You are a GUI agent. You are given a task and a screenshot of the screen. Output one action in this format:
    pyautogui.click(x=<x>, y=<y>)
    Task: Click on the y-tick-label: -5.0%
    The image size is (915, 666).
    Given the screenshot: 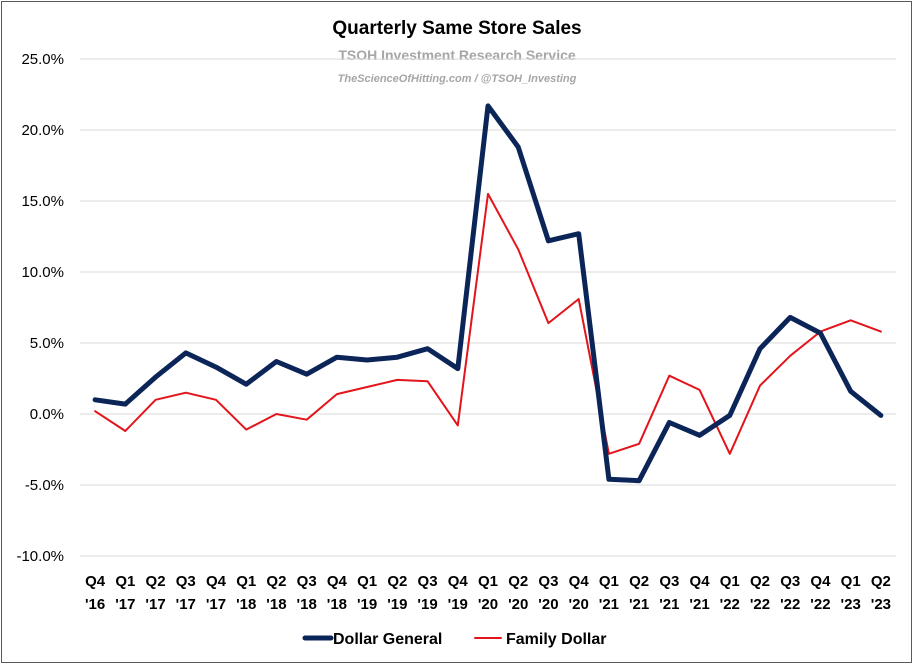 What is the action you would take?
    pyautogui.click(x=44, y=485)
    